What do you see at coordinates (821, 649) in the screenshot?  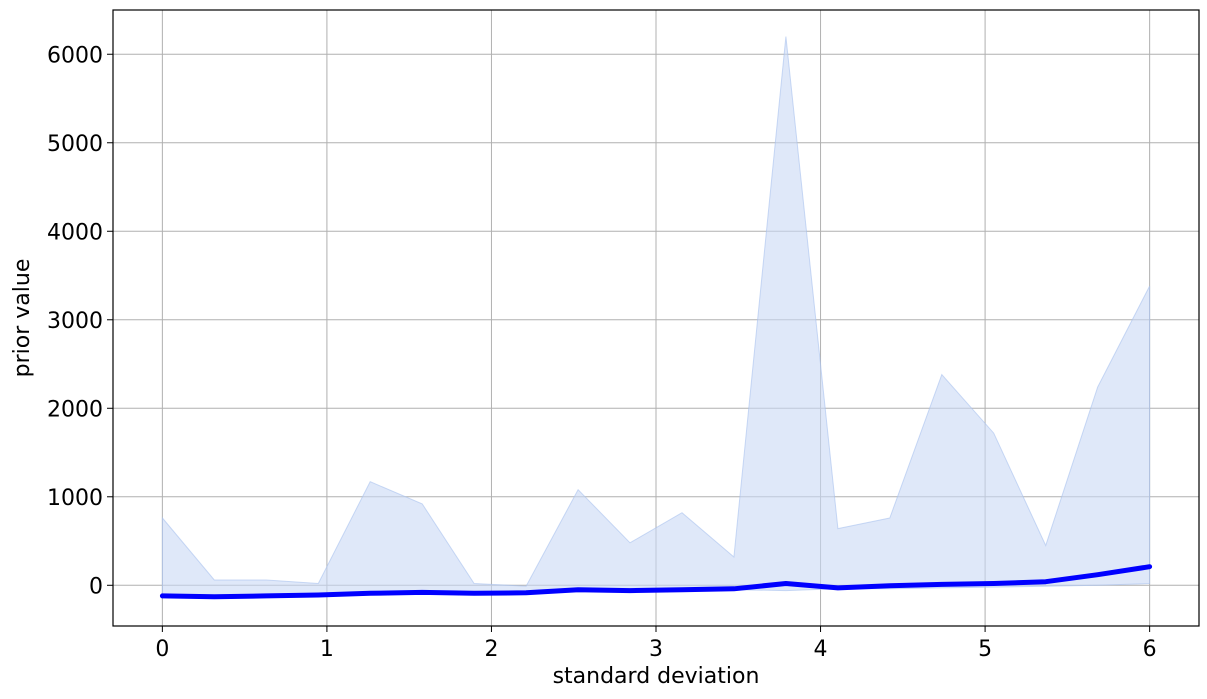 I see `x-tick-label: 4` at bounding box center [821, 649].